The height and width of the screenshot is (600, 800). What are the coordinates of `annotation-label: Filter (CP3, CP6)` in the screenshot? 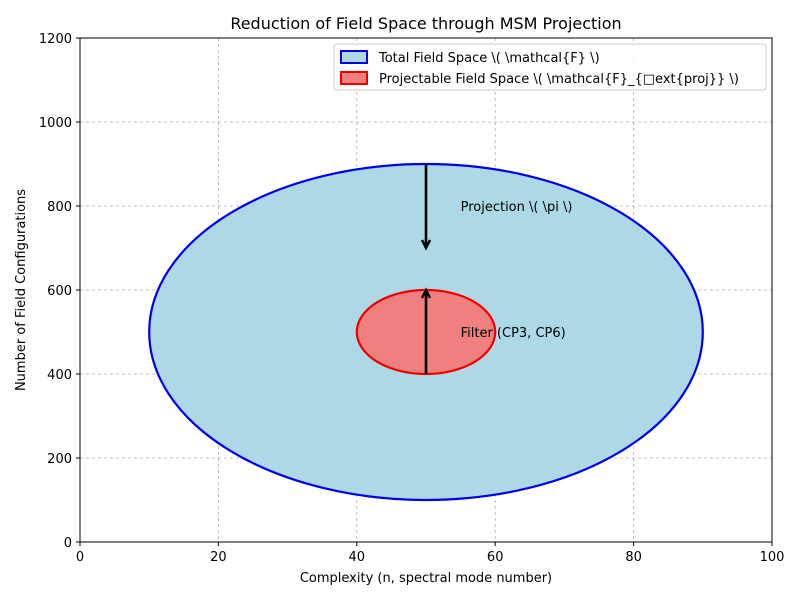 It's located at (513, 333).